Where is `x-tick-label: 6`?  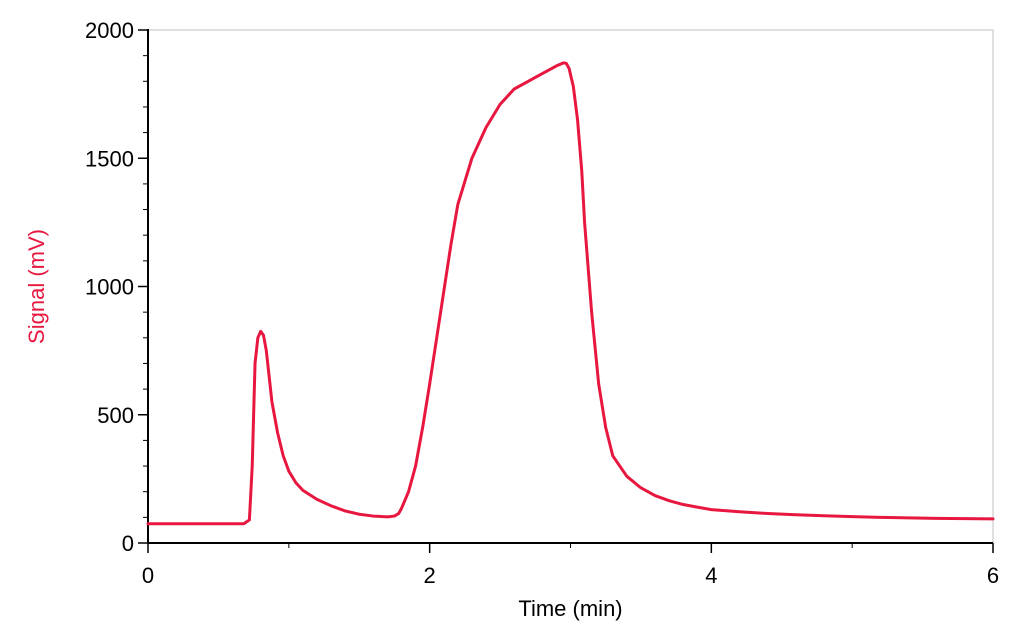 x-tick-label: 6 is located at coordinates (993, 575).